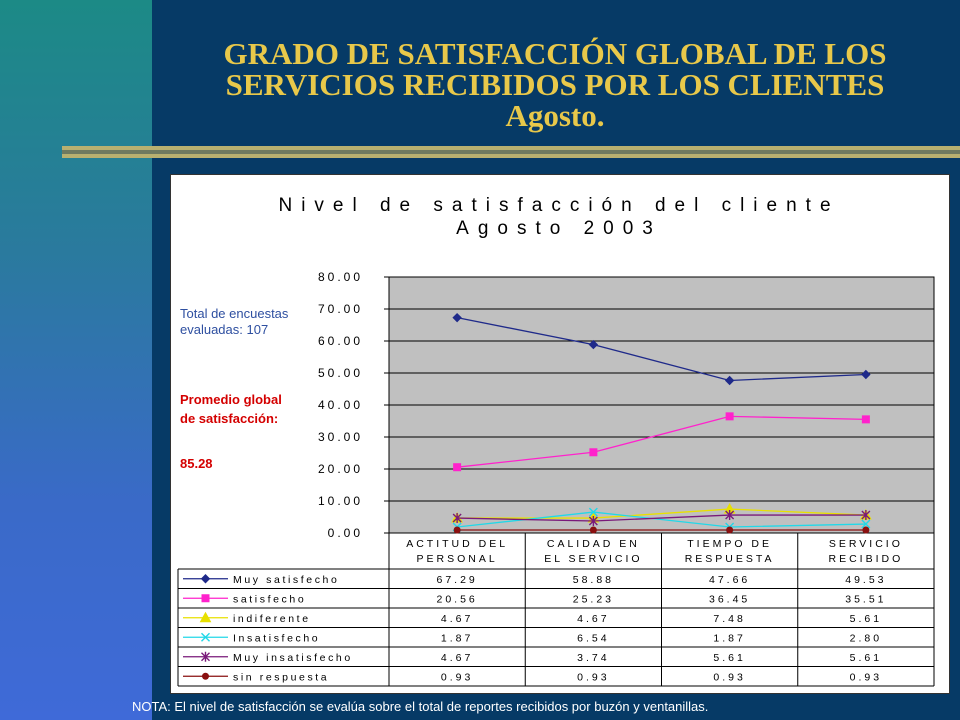  What do you see at coordinates (593, 559) in the screenshot?
I see `category-label: EL SERVICIO` at bounding box center [593, 559].